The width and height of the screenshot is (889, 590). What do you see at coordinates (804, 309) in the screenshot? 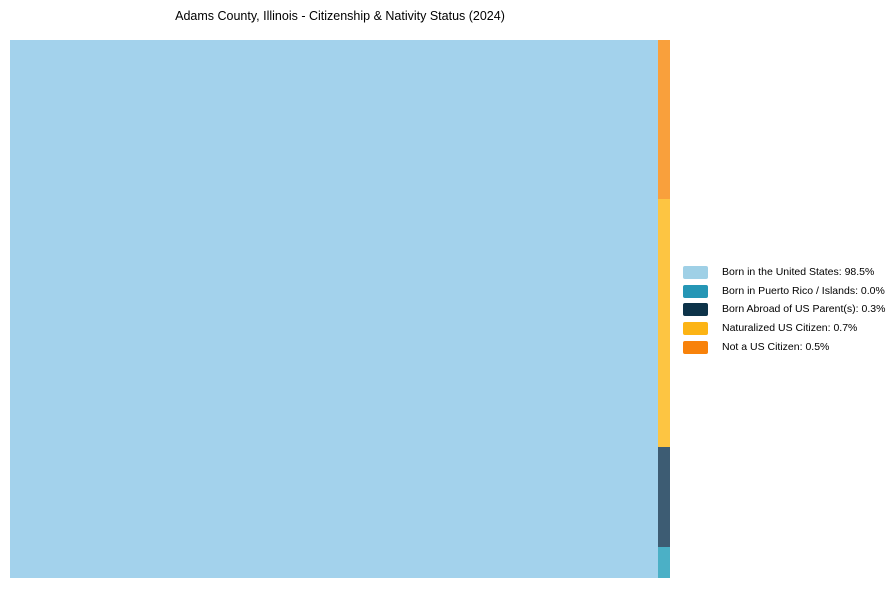
I see `legend-label: Born Abroad of US Parent(s): 0.3%` at bounding box center [804, 309].